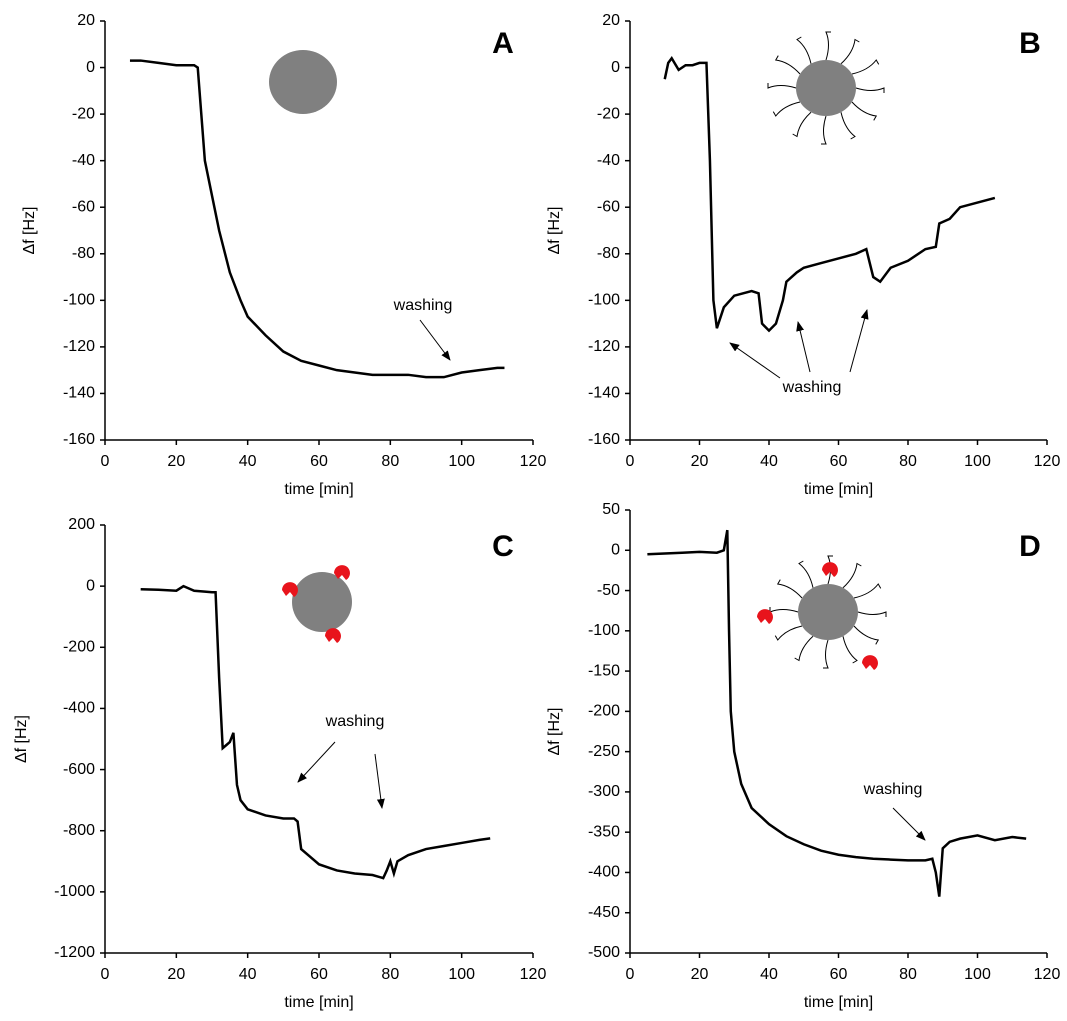  Describe the element at coordinates (1030, 43) in the screenshot. I see `panel-label: B` at that location.